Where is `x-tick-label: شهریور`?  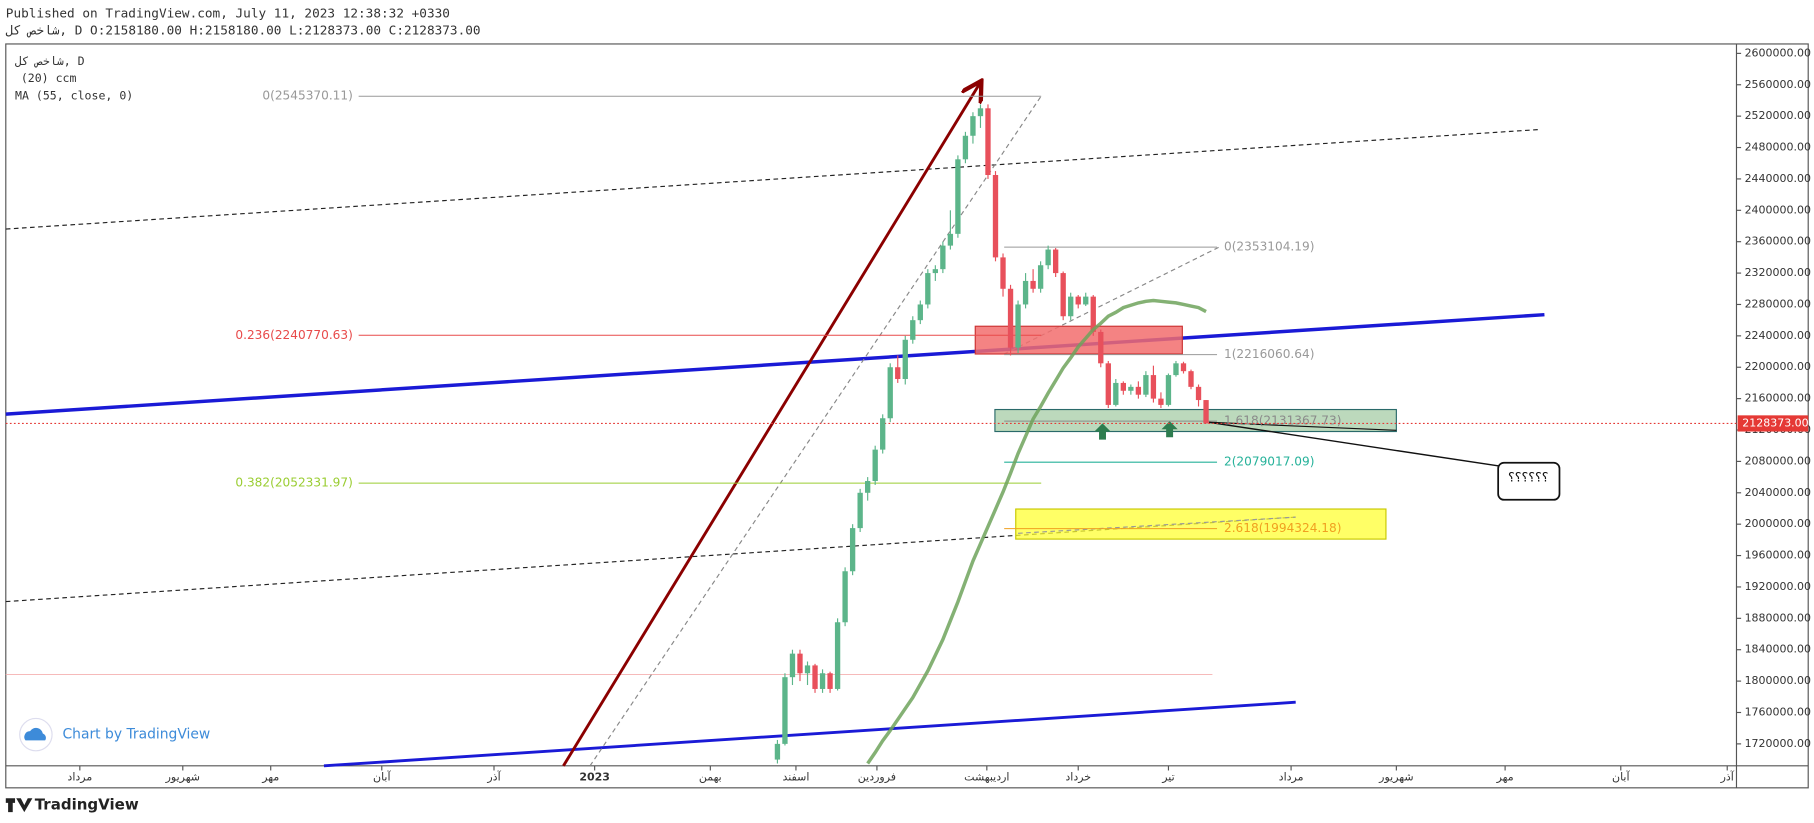 x-tick-label: شهریور is located at coordinates (1395, 776).